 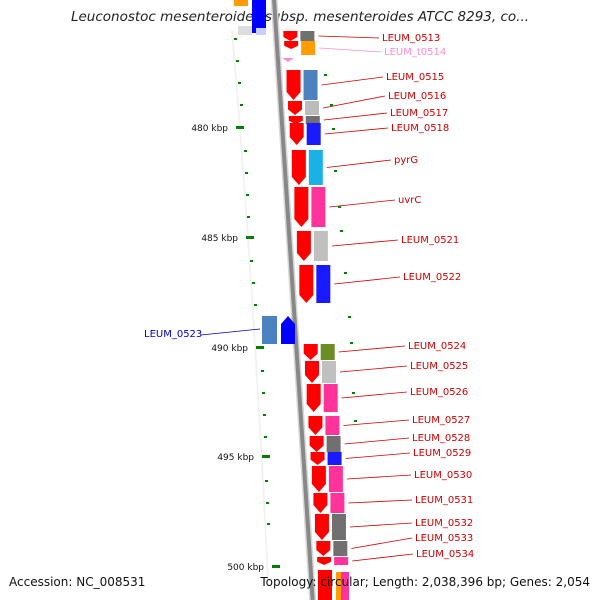 I want to click on gene-LEUM_0527: LEUM_0527, so click(x=389, y=425).